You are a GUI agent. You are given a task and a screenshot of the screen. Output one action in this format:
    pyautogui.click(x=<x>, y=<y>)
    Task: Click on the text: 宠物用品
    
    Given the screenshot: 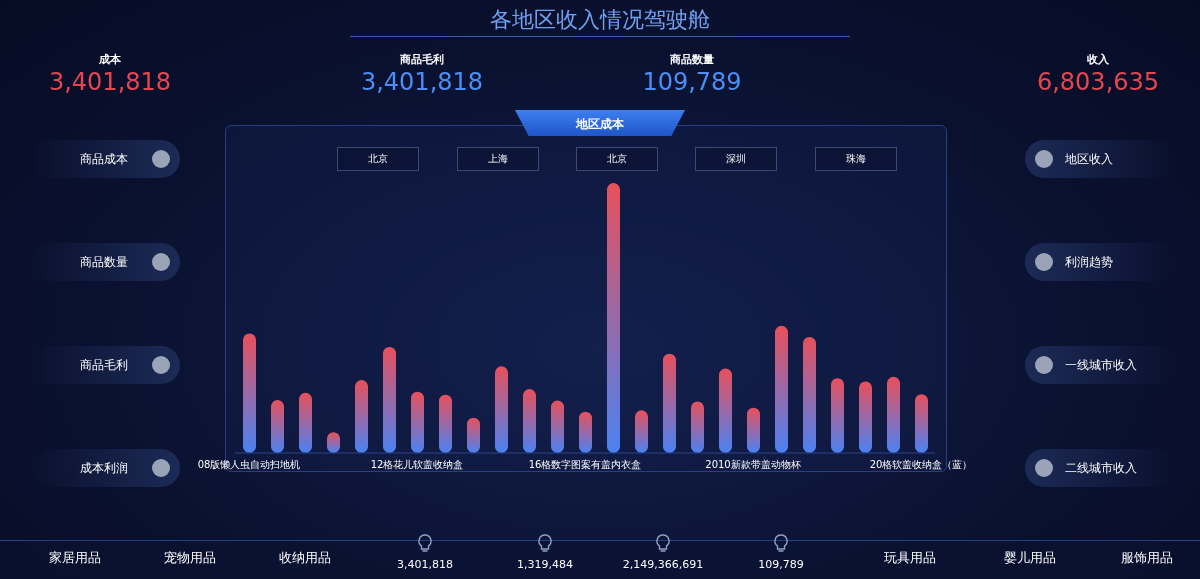 What is the action you would take?
    pyautogui.click(x=190, y=558)
    